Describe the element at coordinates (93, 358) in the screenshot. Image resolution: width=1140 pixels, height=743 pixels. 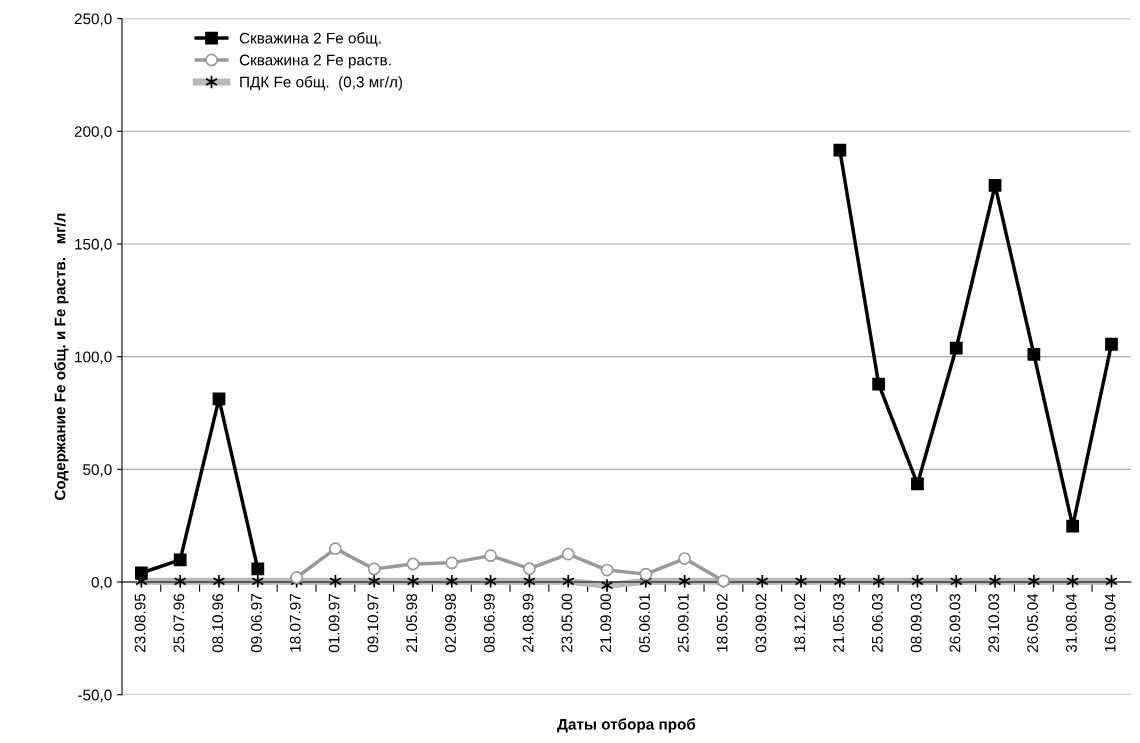
I see `y-tick-label: 100,0` at that location.